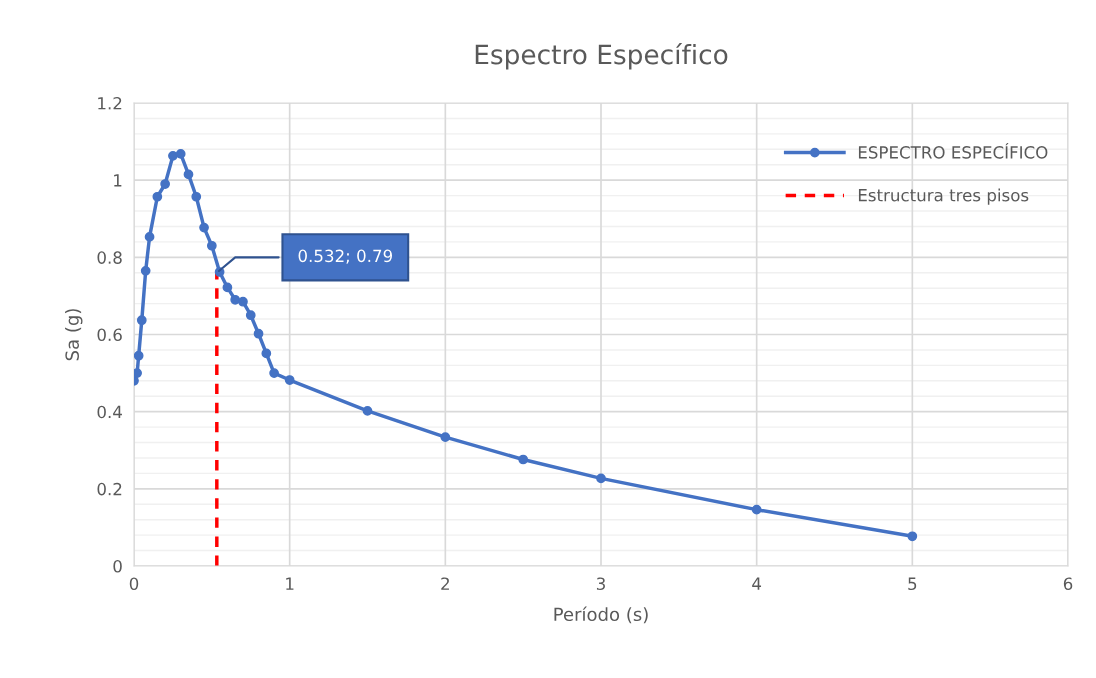 This screenshot has width=1096, height=678. Describe the element at coordinates (118, 180) in the screenshot. I see `y-tick-label: 1` at that location.